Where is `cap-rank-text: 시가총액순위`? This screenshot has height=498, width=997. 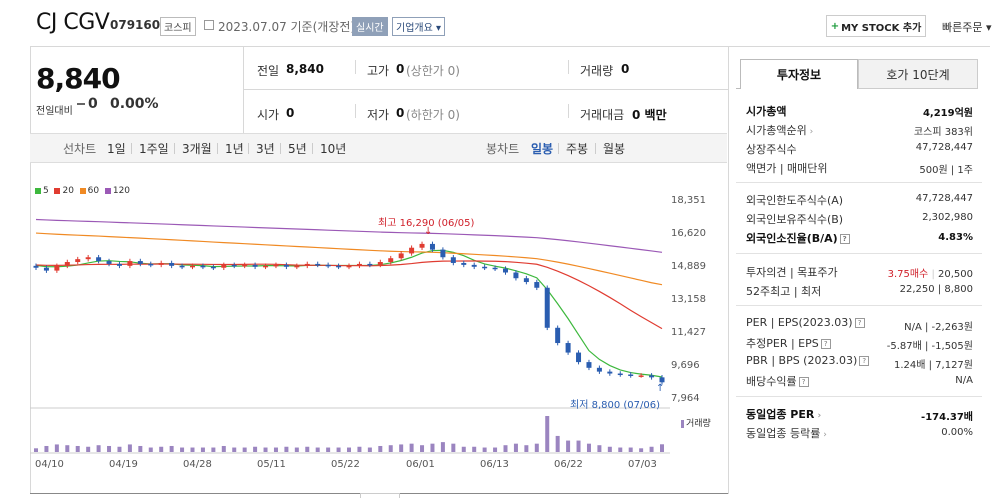 cap-rank-text: 시가총액순위 is located at coordinates (776, 130).